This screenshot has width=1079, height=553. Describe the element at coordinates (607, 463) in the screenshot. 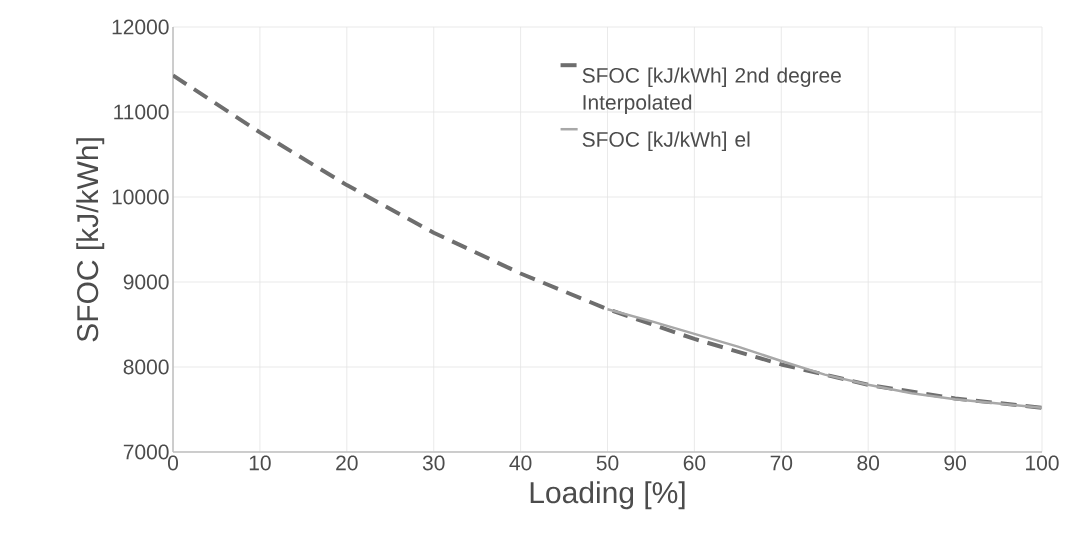

I see `x-tick-label: 50` at that location.